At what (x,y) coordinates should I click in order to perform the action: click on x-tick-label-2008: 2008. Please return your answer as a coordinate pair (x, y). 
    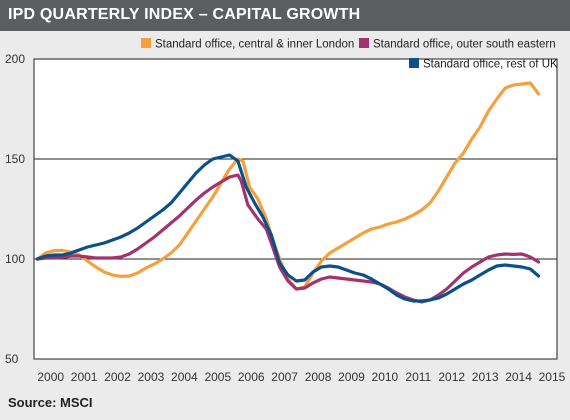
    Looking at the image, I should click on (318, 377).